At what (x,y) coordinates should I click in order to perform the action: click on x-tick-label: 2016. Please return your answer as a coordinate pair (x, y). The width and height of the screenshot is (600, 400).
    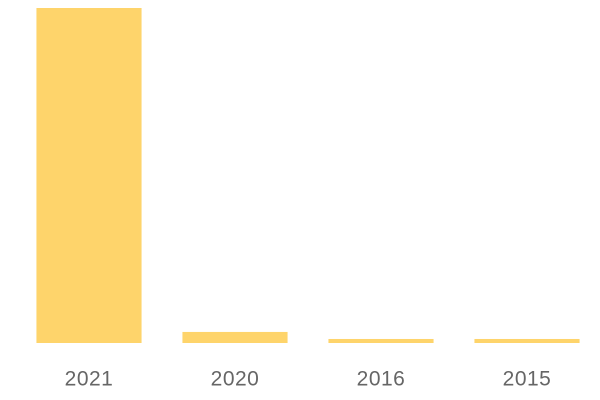
    Looking at the image, I should click on (381, 379).